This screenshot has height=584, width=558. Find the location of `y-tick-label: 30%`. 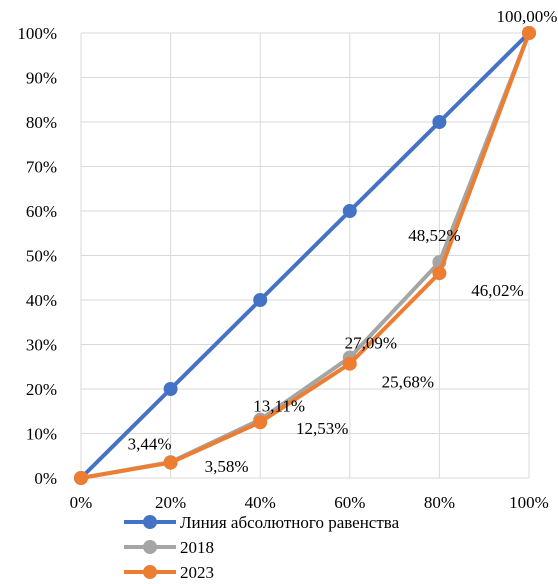

y-tick-label: 30% is located at coordinates (41, 345).